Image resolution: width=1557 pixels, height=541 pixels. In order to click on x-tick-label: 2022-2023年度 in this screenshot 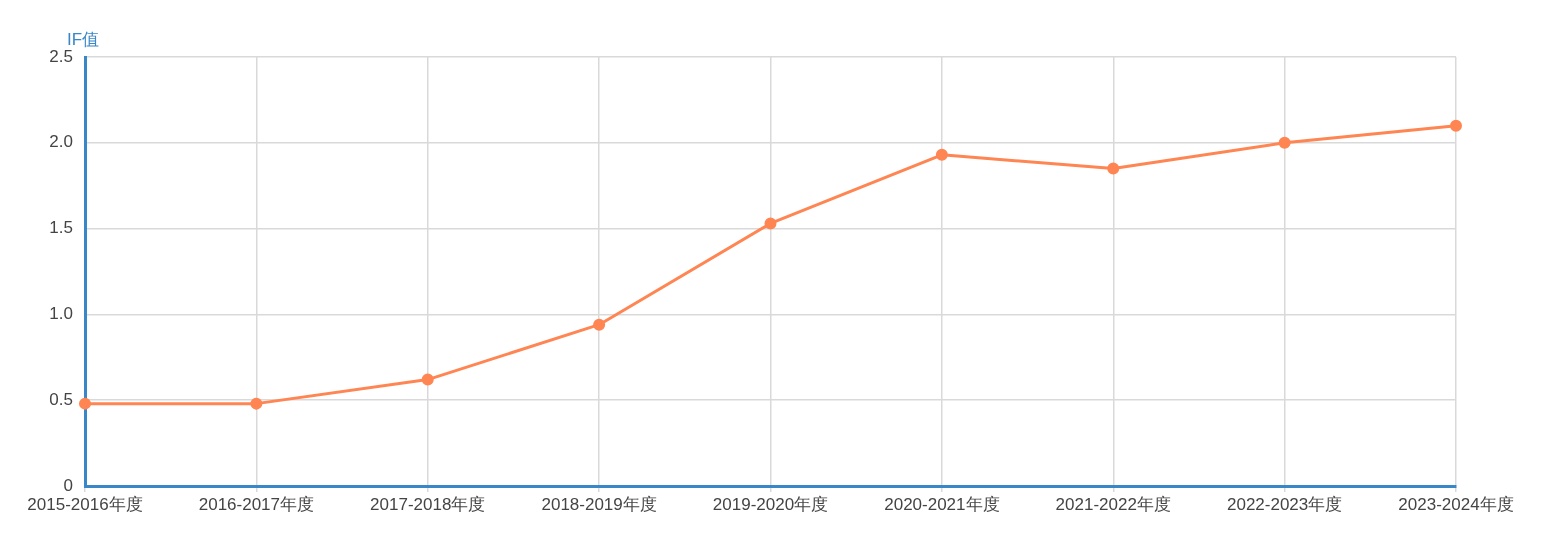, I will do `click(1284, 504)`.